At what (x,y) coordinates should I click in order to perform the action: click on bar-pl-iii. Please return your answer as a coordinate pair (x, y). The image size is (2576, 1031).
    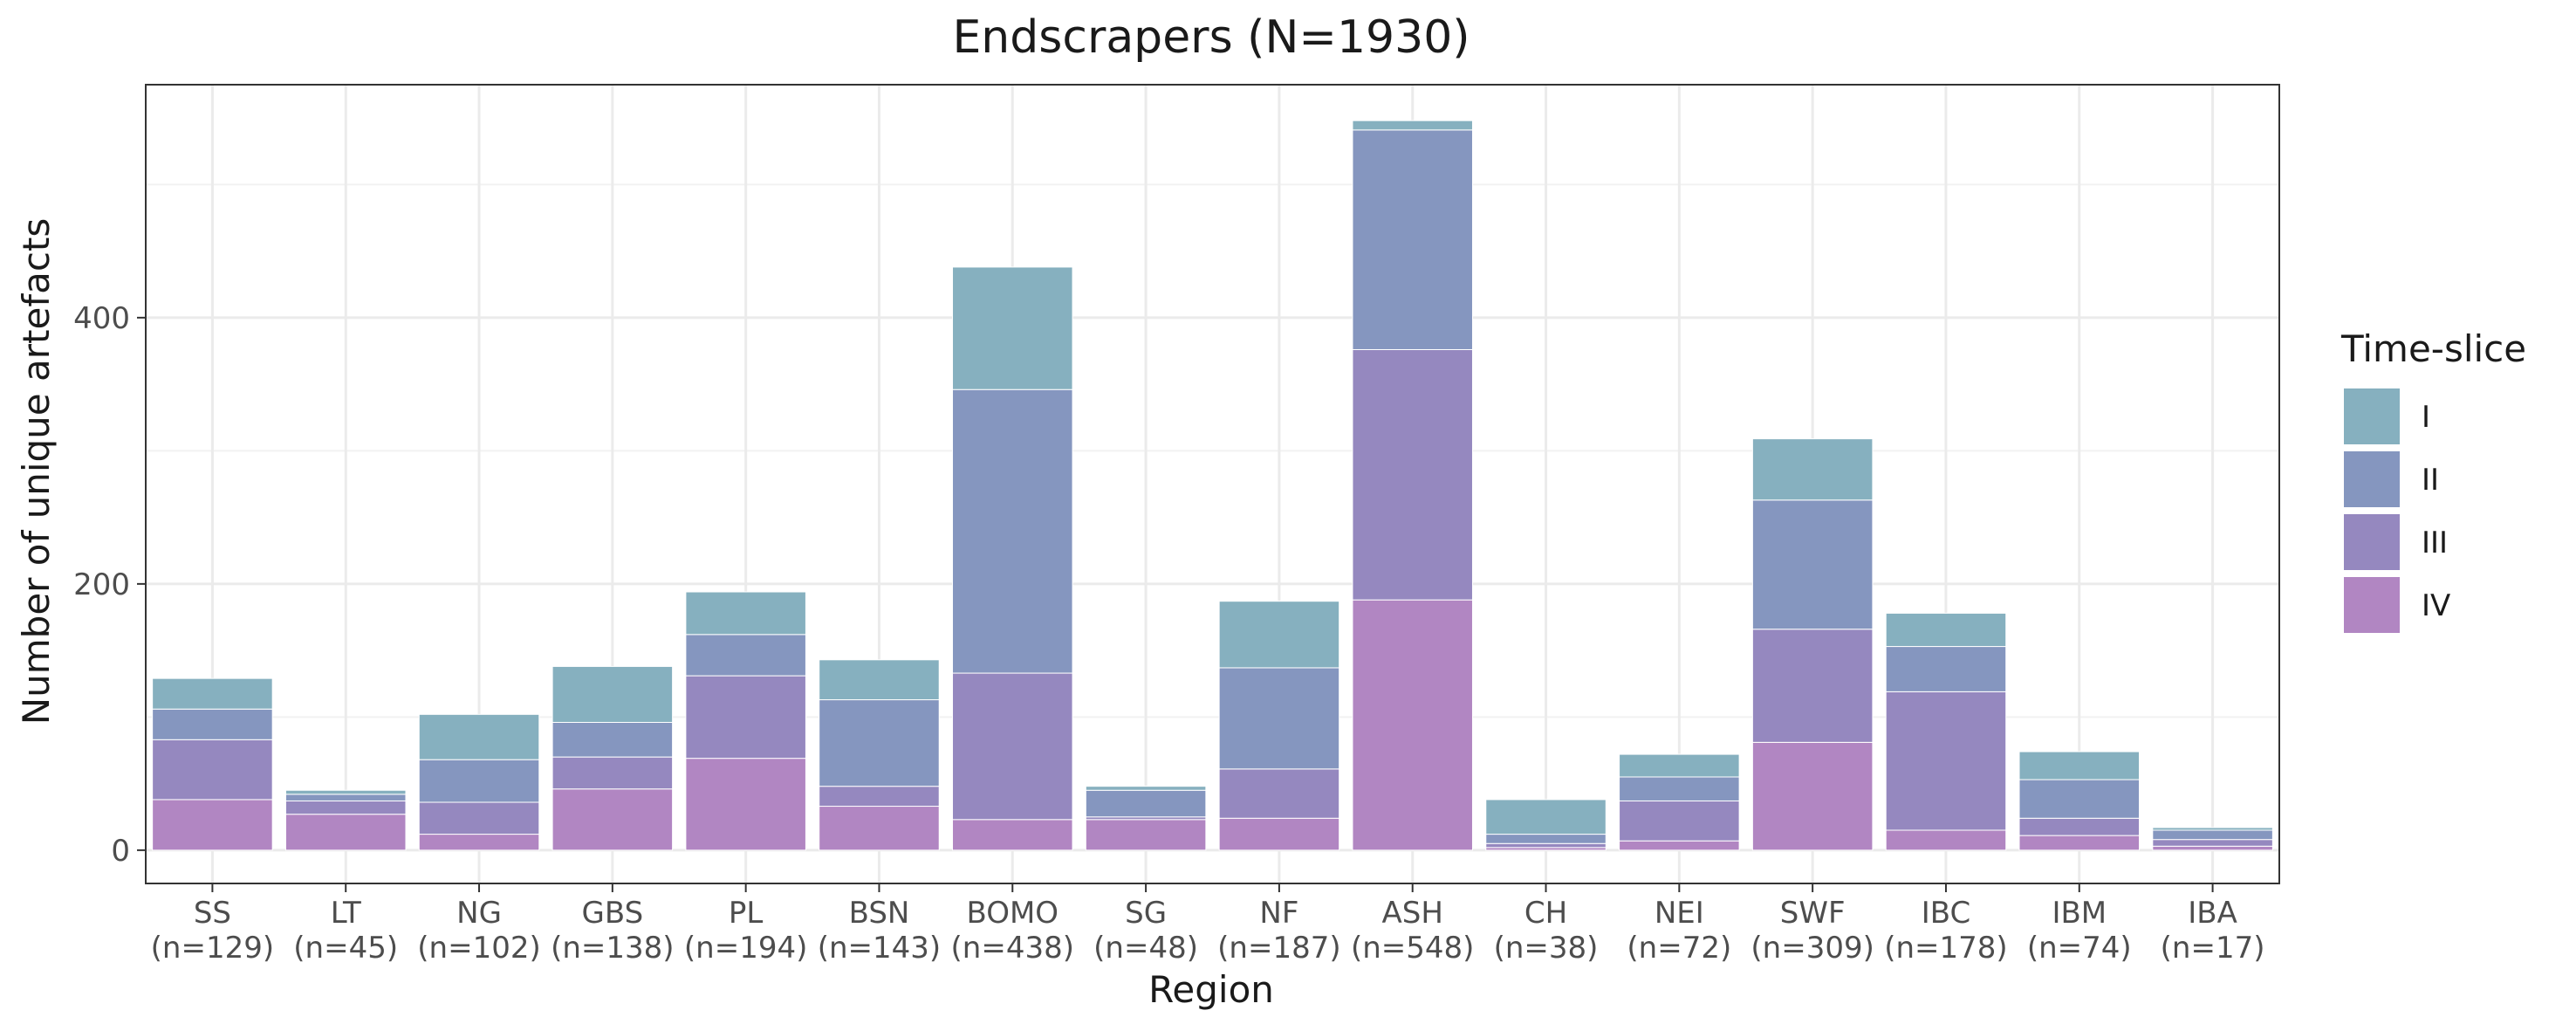
    Looking at the image, I should click on (745, 717).